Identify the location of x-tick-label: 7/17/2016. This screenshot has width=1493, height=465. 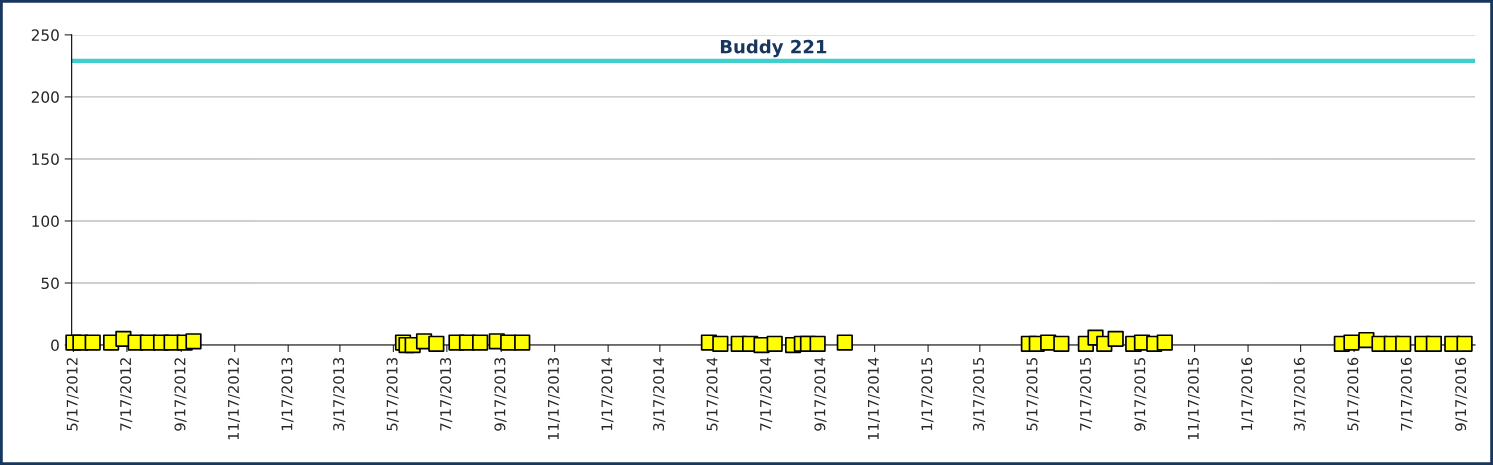
(1406, 394).